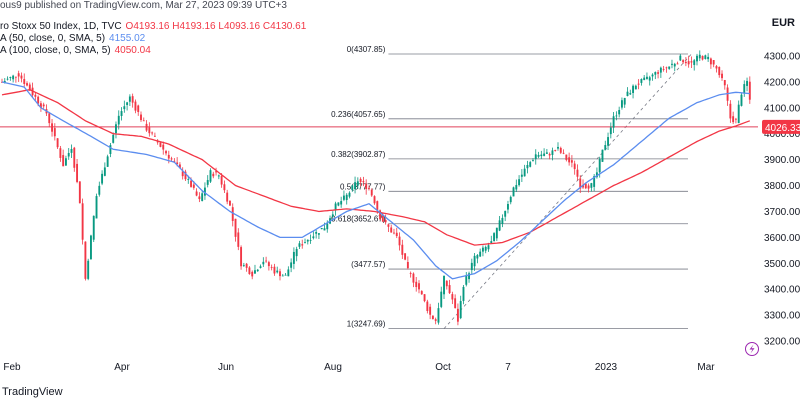 The width and height of the screenshot is (800, 400). Describe the element at coordinates (127, 38) in the screenshot. I see `ma50-value: 4155.02` at that location.